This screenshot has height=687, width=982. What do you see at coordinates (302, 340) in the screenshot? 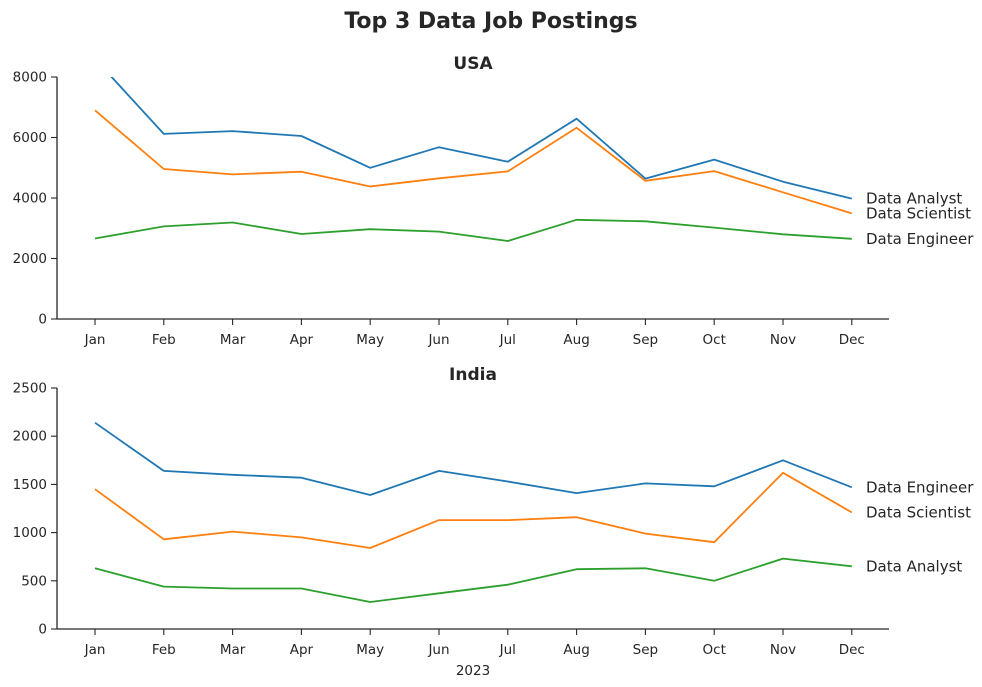
I see `x-tick-label-usa-Apr: Apr` at bounding box center [302, 340].